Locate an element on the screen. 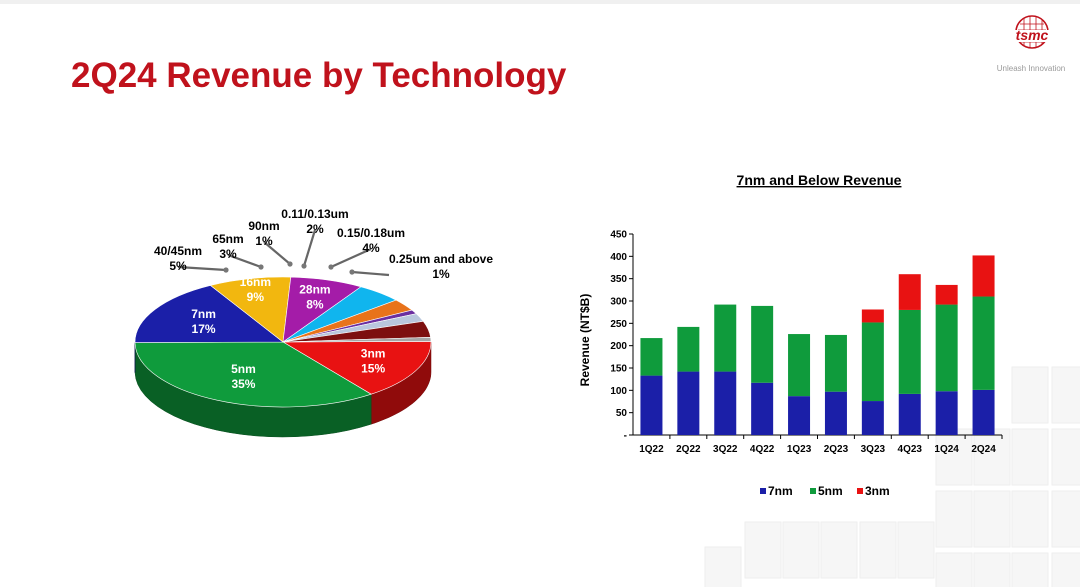 This screenshot has width=1080, height=587. pie-label-0-25um-and-above: 0.25um and above is located at coordinates (441, 259).